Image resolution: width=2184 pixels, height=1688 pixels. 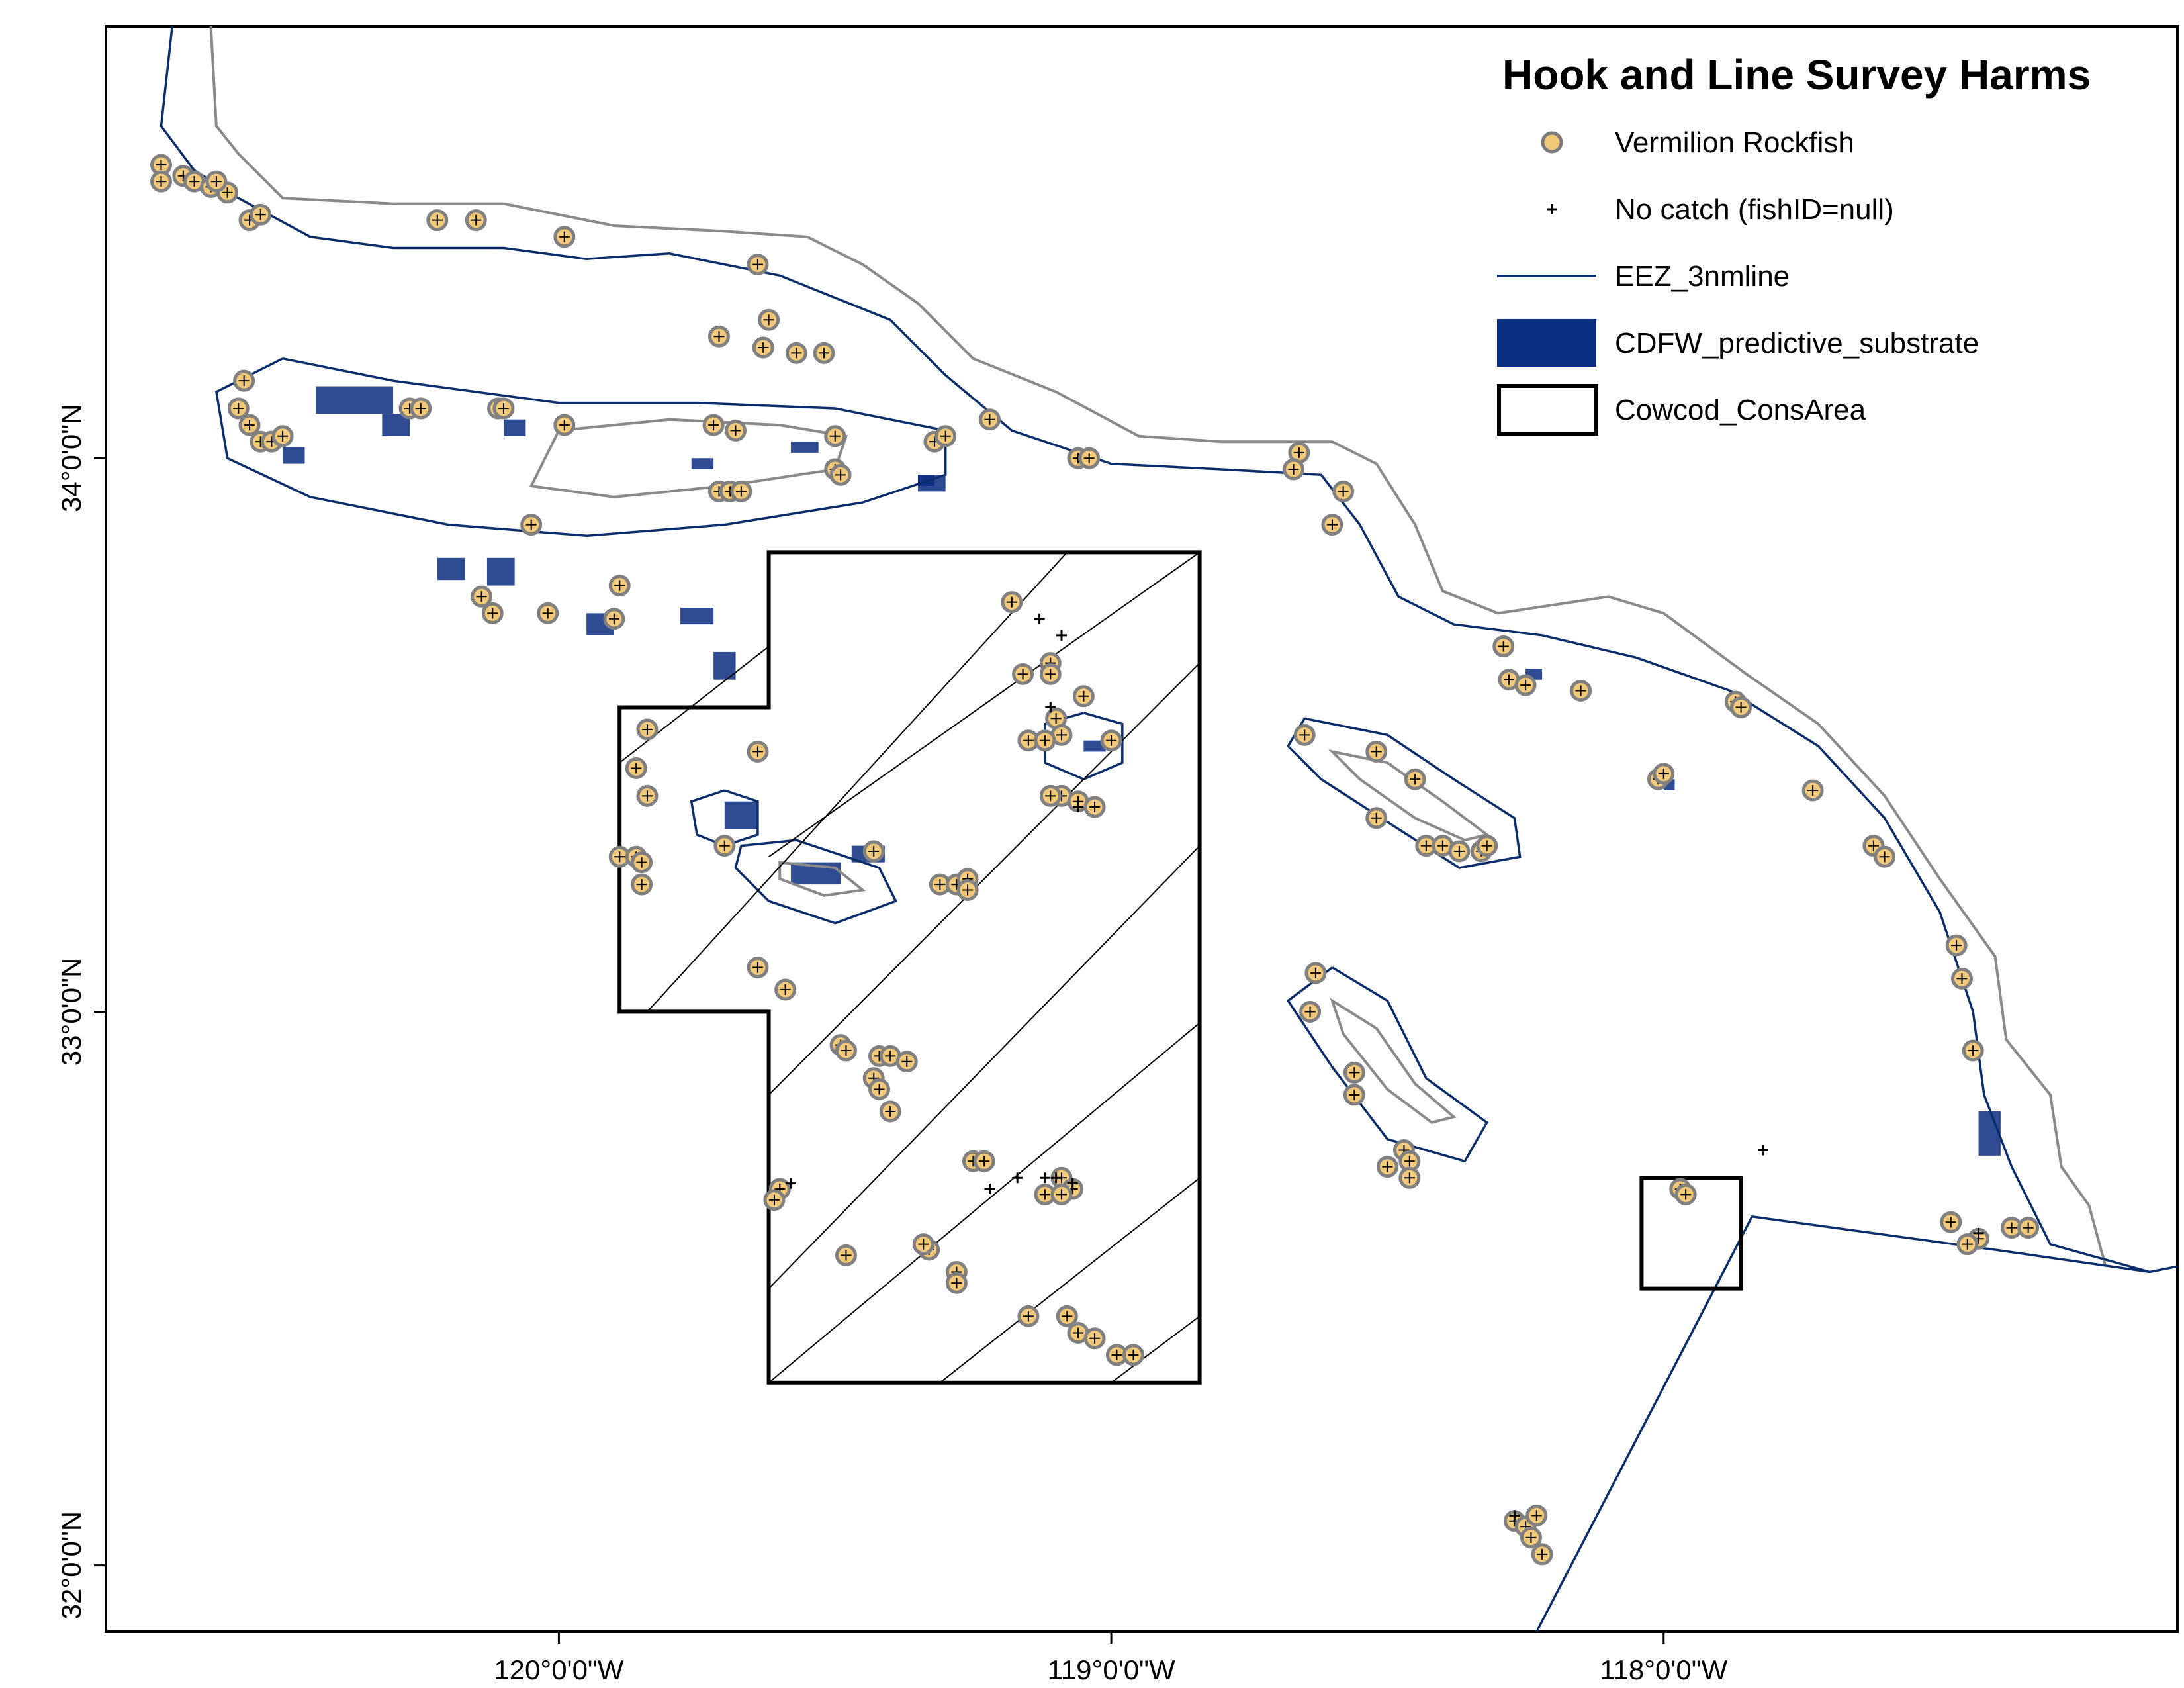 I want to click on eez-line-catalina, so click(x=1404, y=793).